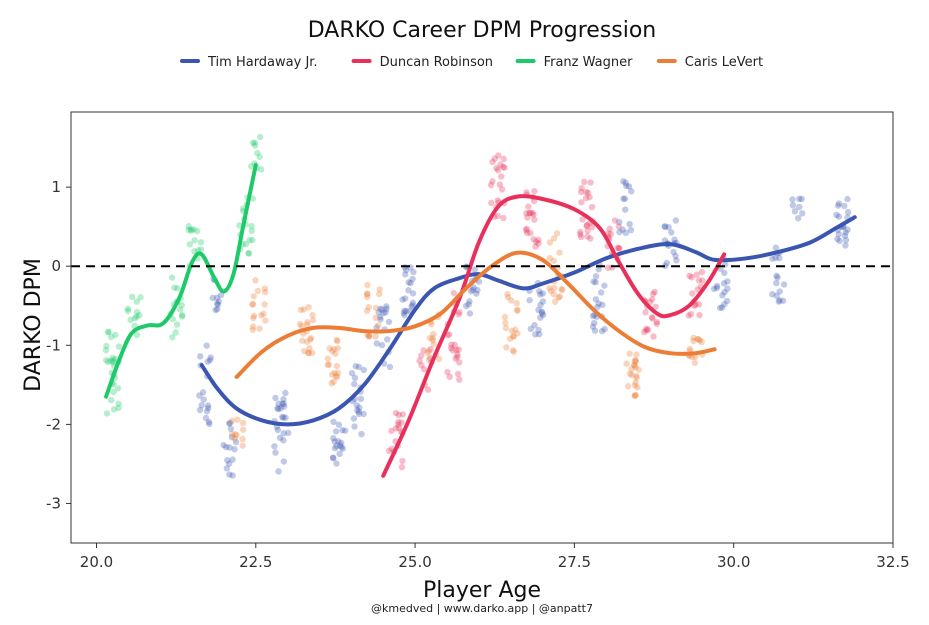 This screenshot has height=625, width=929. I want to click on x-tick-label: 32.5, so click(892, 562).